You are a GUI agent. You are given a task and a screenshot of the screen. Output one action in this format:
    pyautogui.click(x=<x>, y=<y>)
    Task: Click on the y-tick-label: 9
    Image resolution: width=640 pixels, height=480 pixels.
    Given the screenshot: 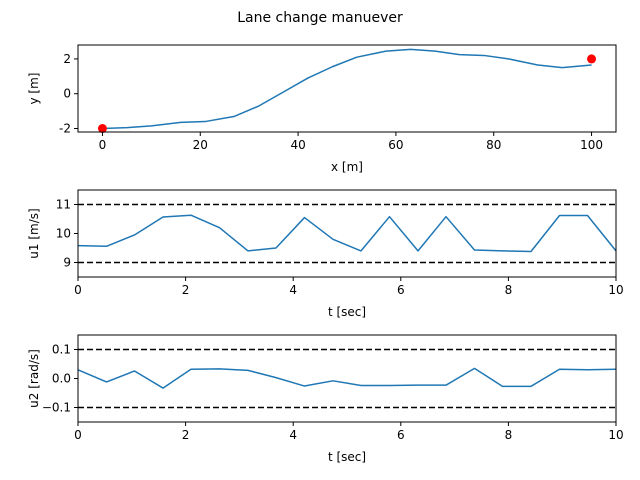 What is the action you would take?
    pyautogui.click(x=67, y=263)
    